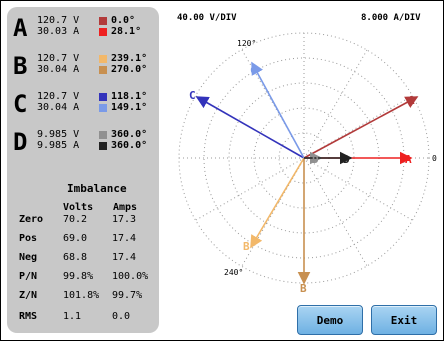  Describe the element at coordinates (28, 257) in the screenshot. I see `imbalance-label: Neg` at that location.